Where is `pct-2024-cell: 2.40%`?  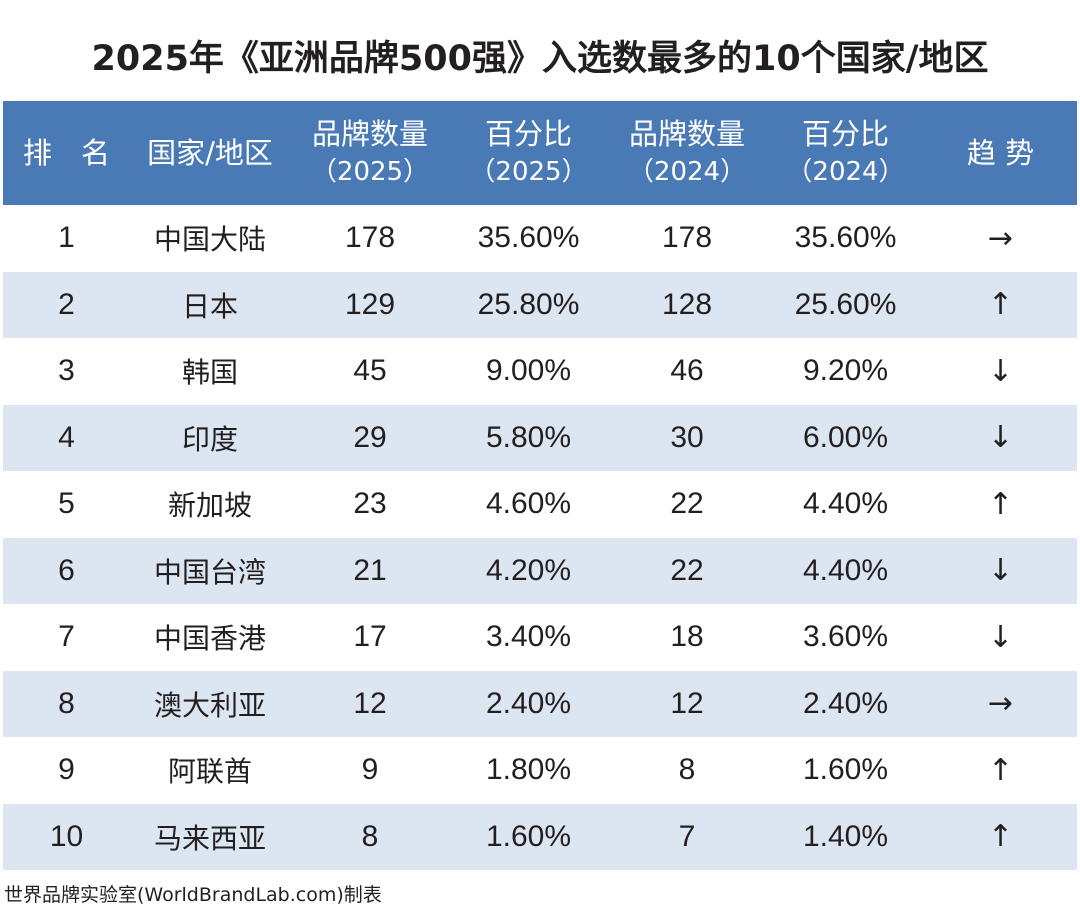
pct-2024-cell: 2.40% is located at coordinates (845, 703).